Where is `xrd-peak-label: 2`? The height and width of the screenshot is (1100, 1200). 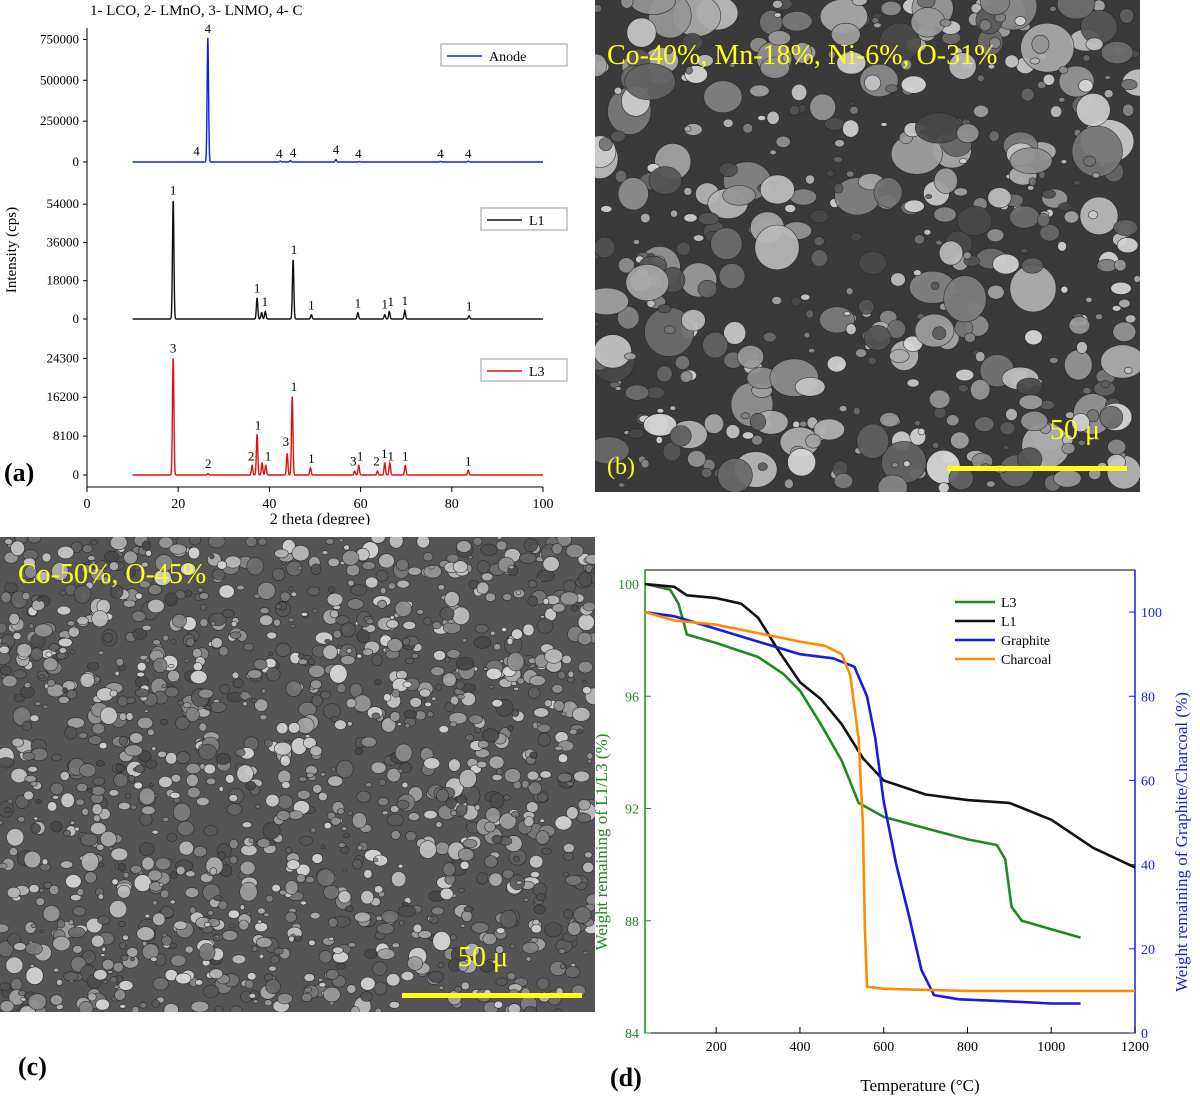 xrd-peak-label: 2 is located at coordinates (251, 456).